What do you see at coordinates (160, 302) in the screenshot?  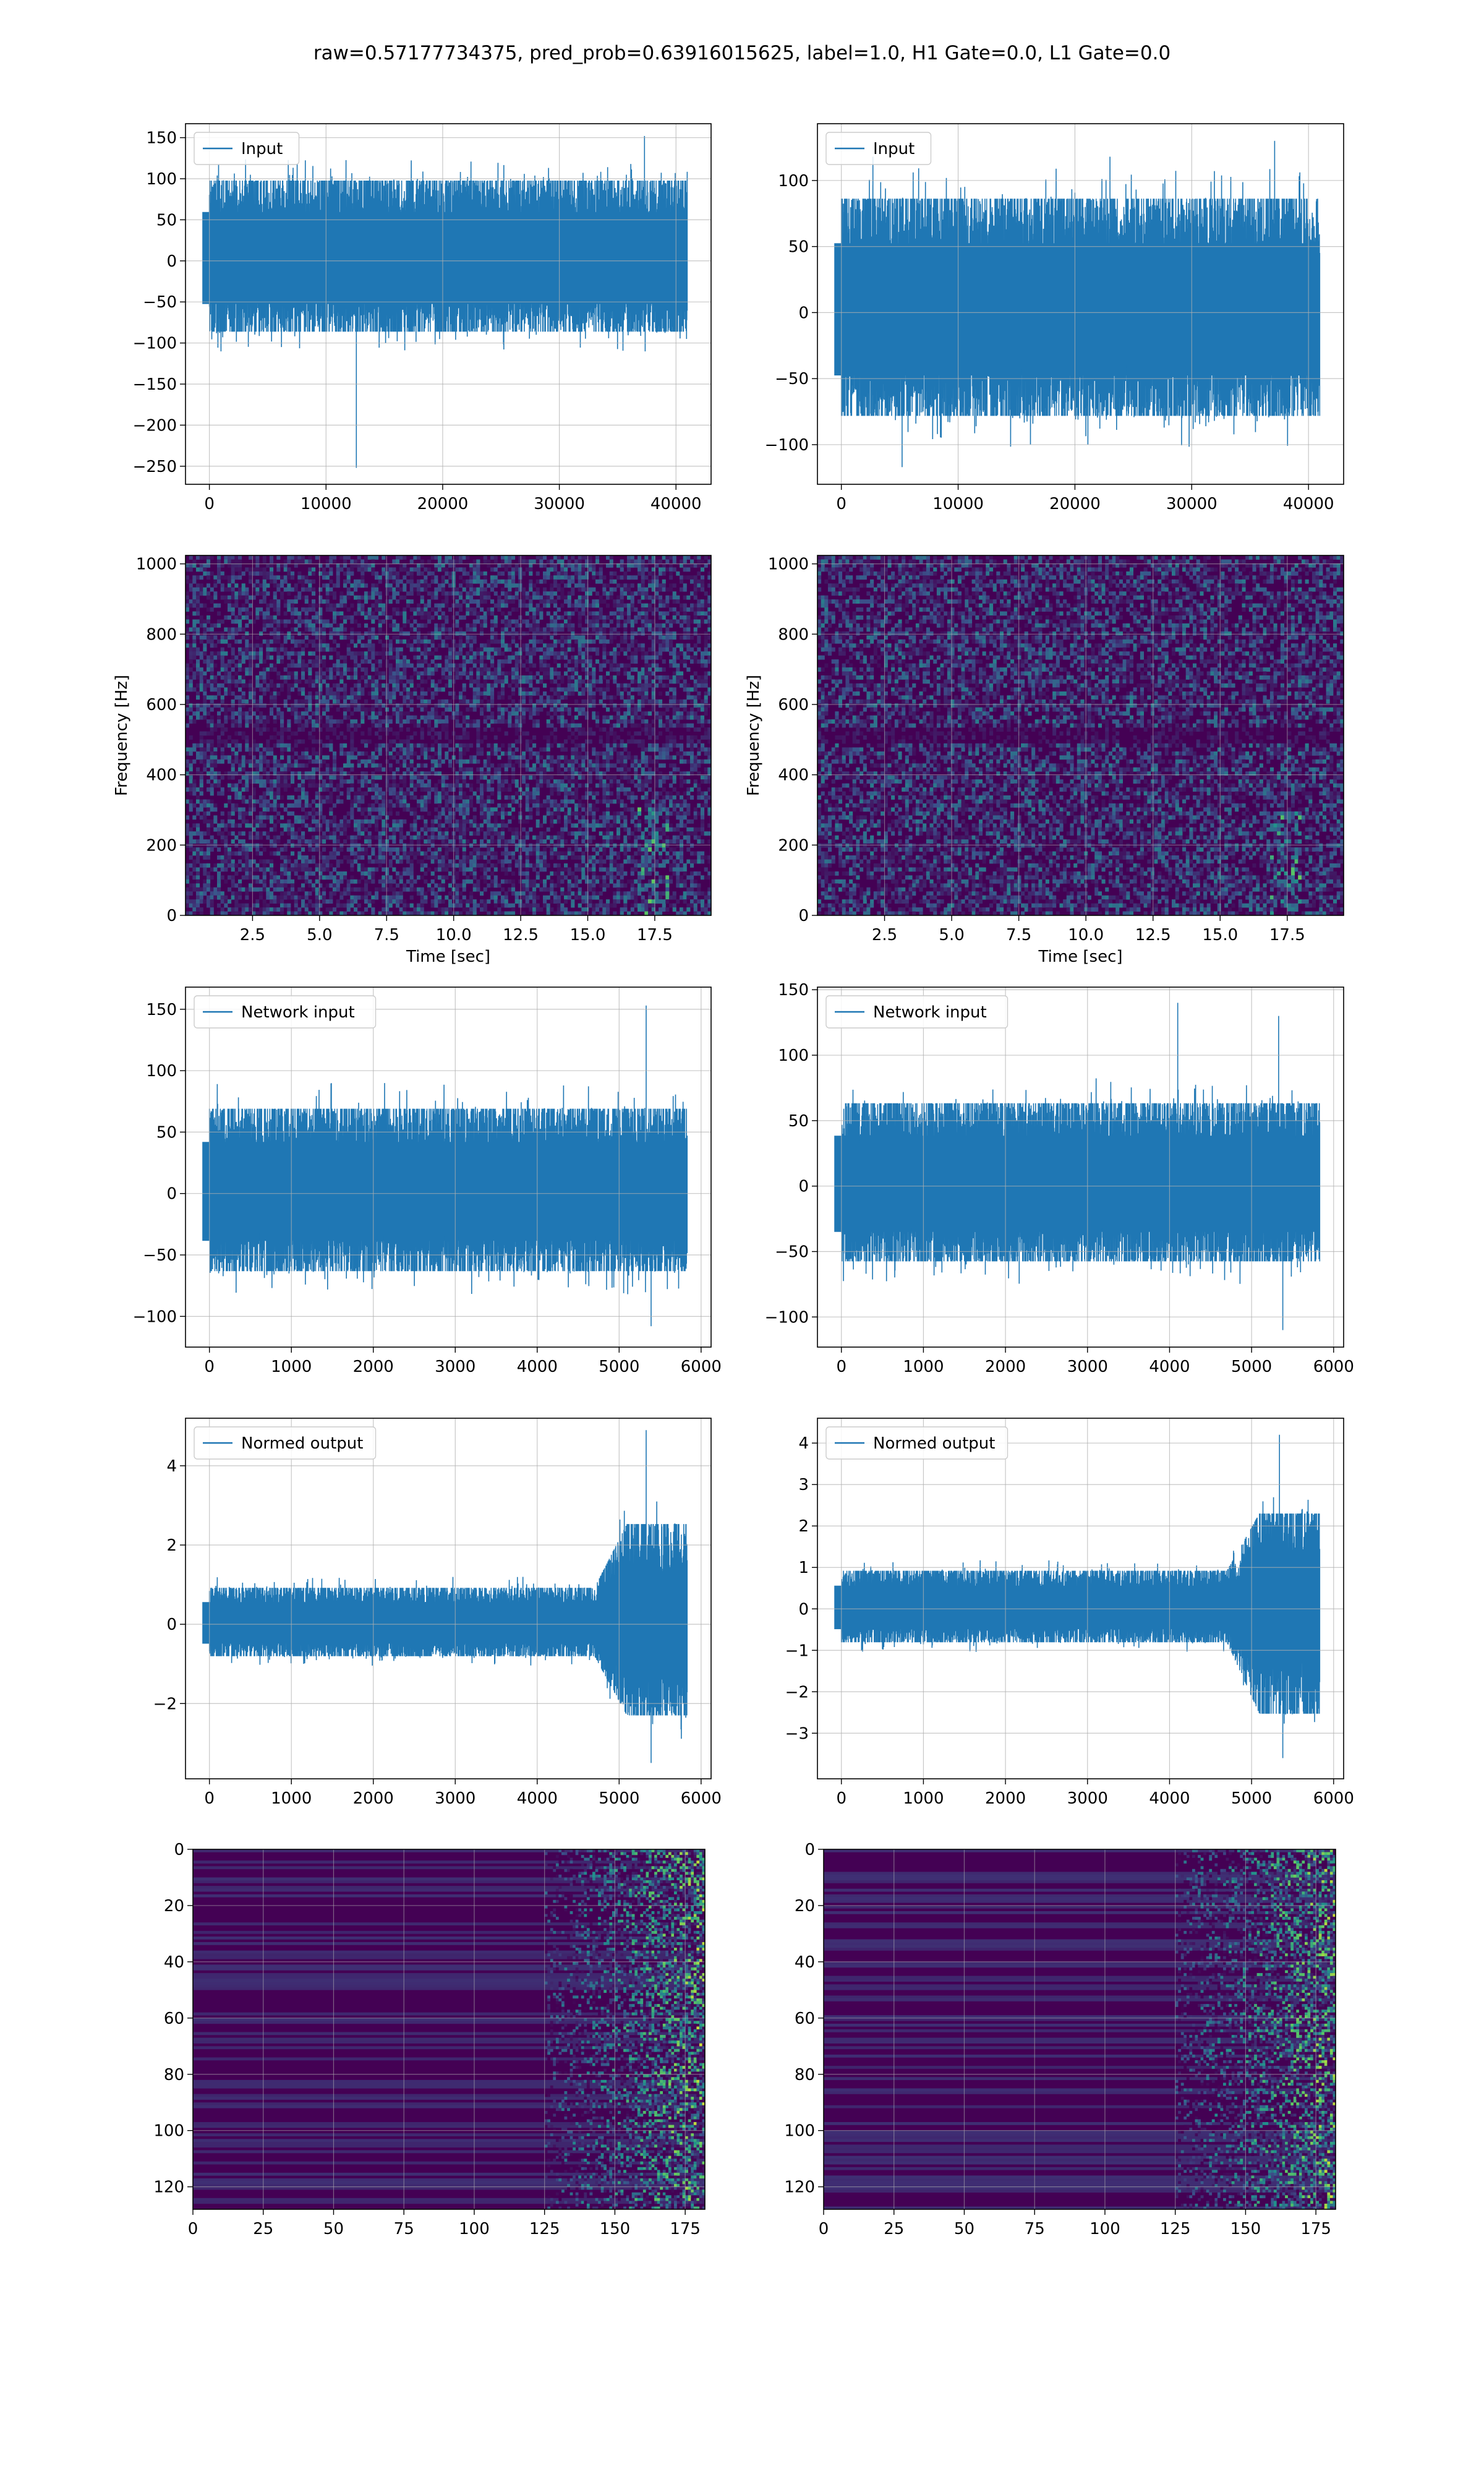 I see `y-tick-label: −50` at bounding box center [160, 302].